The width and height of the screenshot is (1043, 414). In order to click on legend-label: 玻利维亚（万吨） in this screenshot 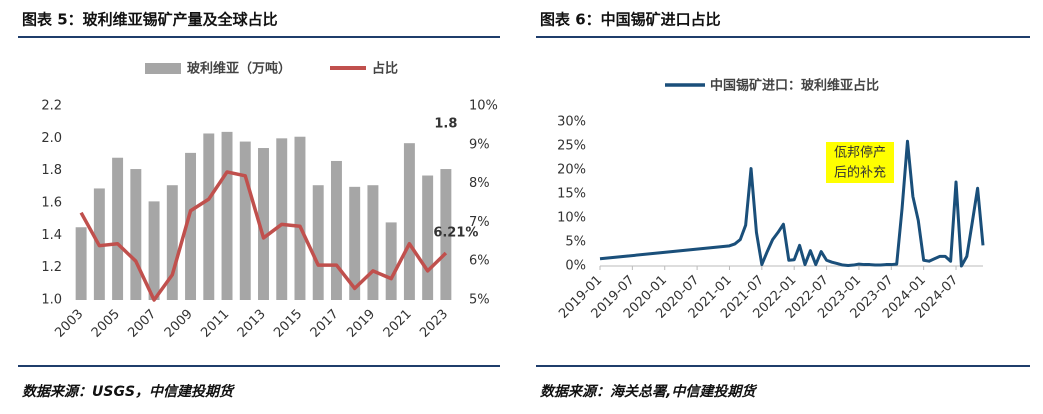, I will do `click(239, 69)`.